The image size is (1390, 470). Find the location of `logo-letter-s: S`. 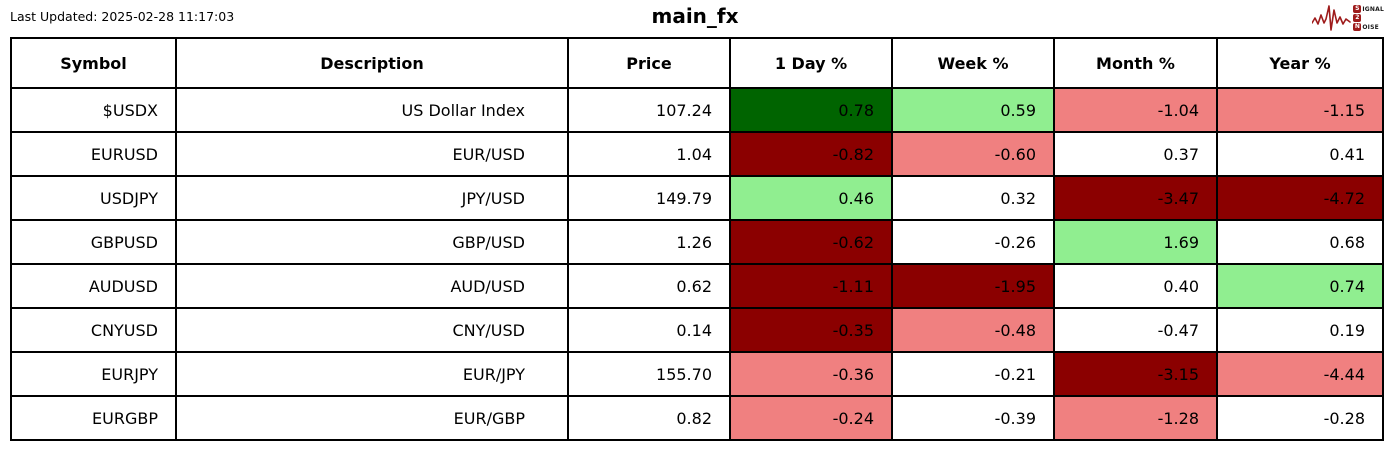

logo-letter-s: S is located at coordinates (1357, 9).